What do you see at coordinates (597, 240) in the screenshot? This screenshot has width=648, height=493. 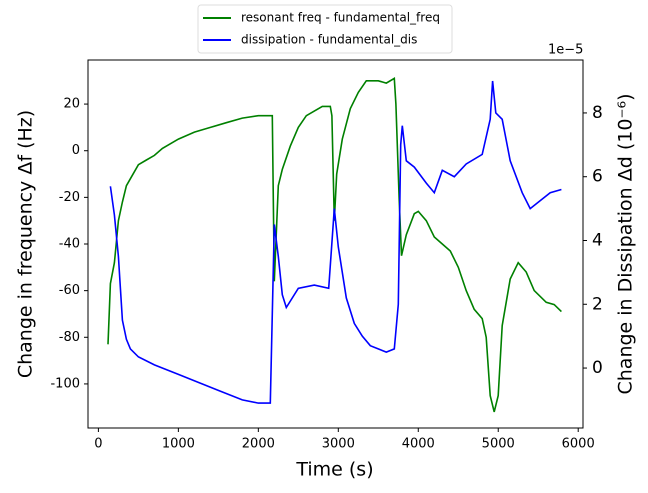 I see `y2-tick-label: 4` at bounding box center [597, 240].